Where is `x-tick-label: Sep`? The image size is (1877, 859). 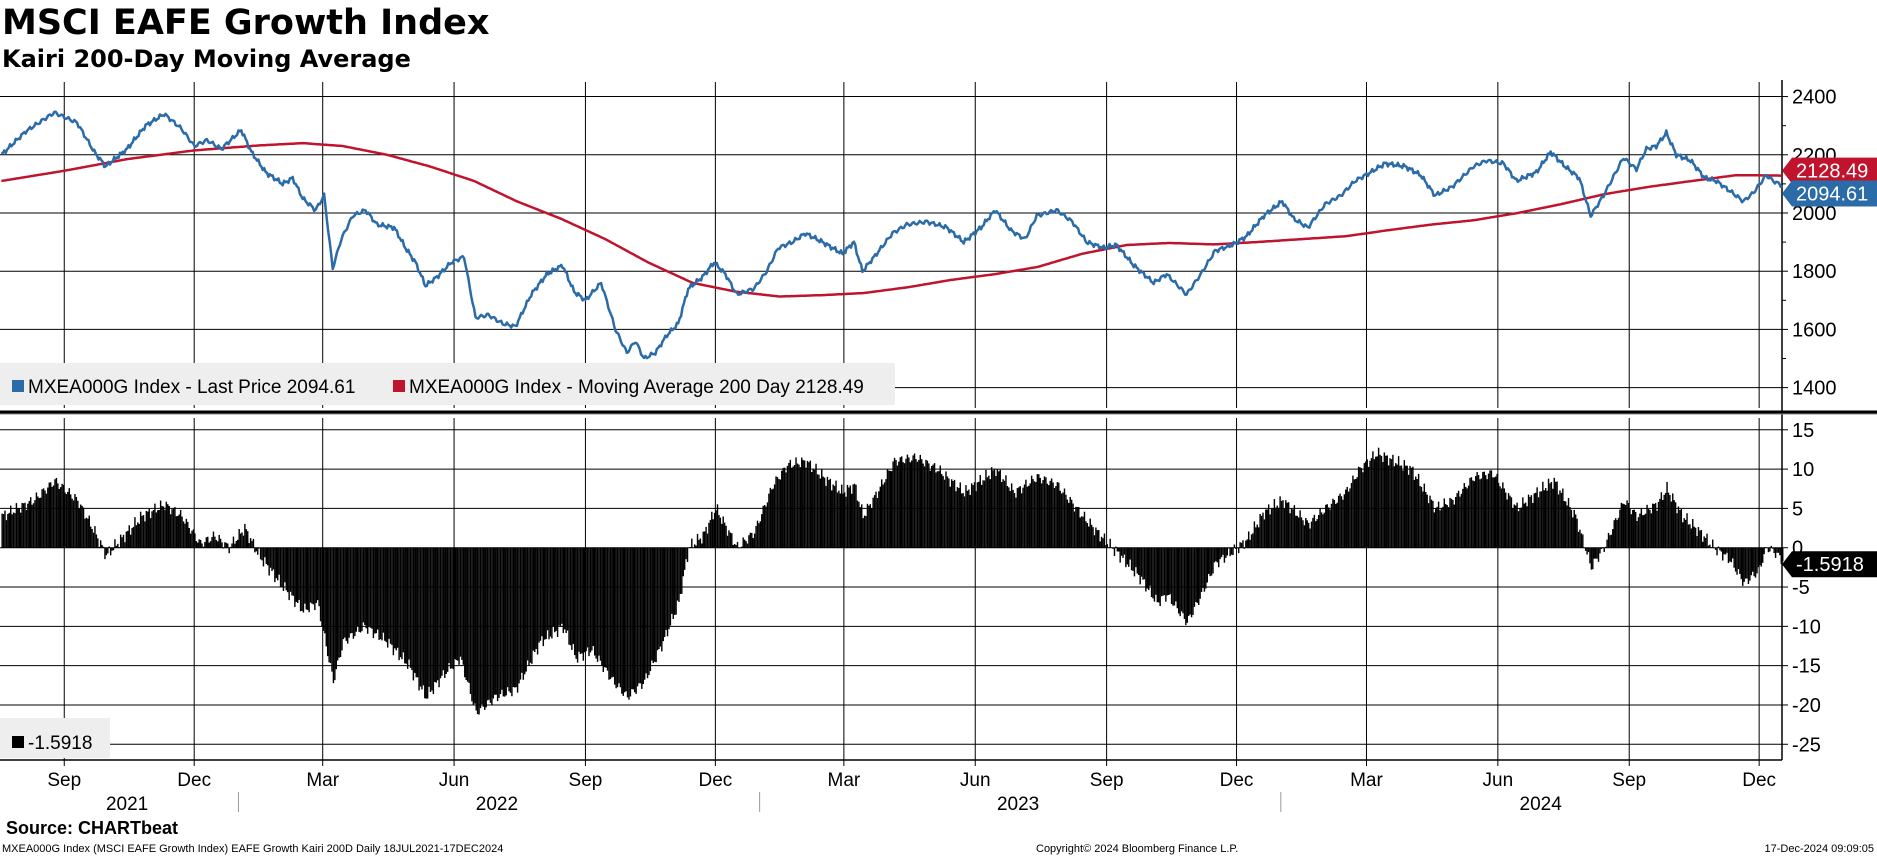 x-tick-label: Sep is located at coordinates (64, 780).